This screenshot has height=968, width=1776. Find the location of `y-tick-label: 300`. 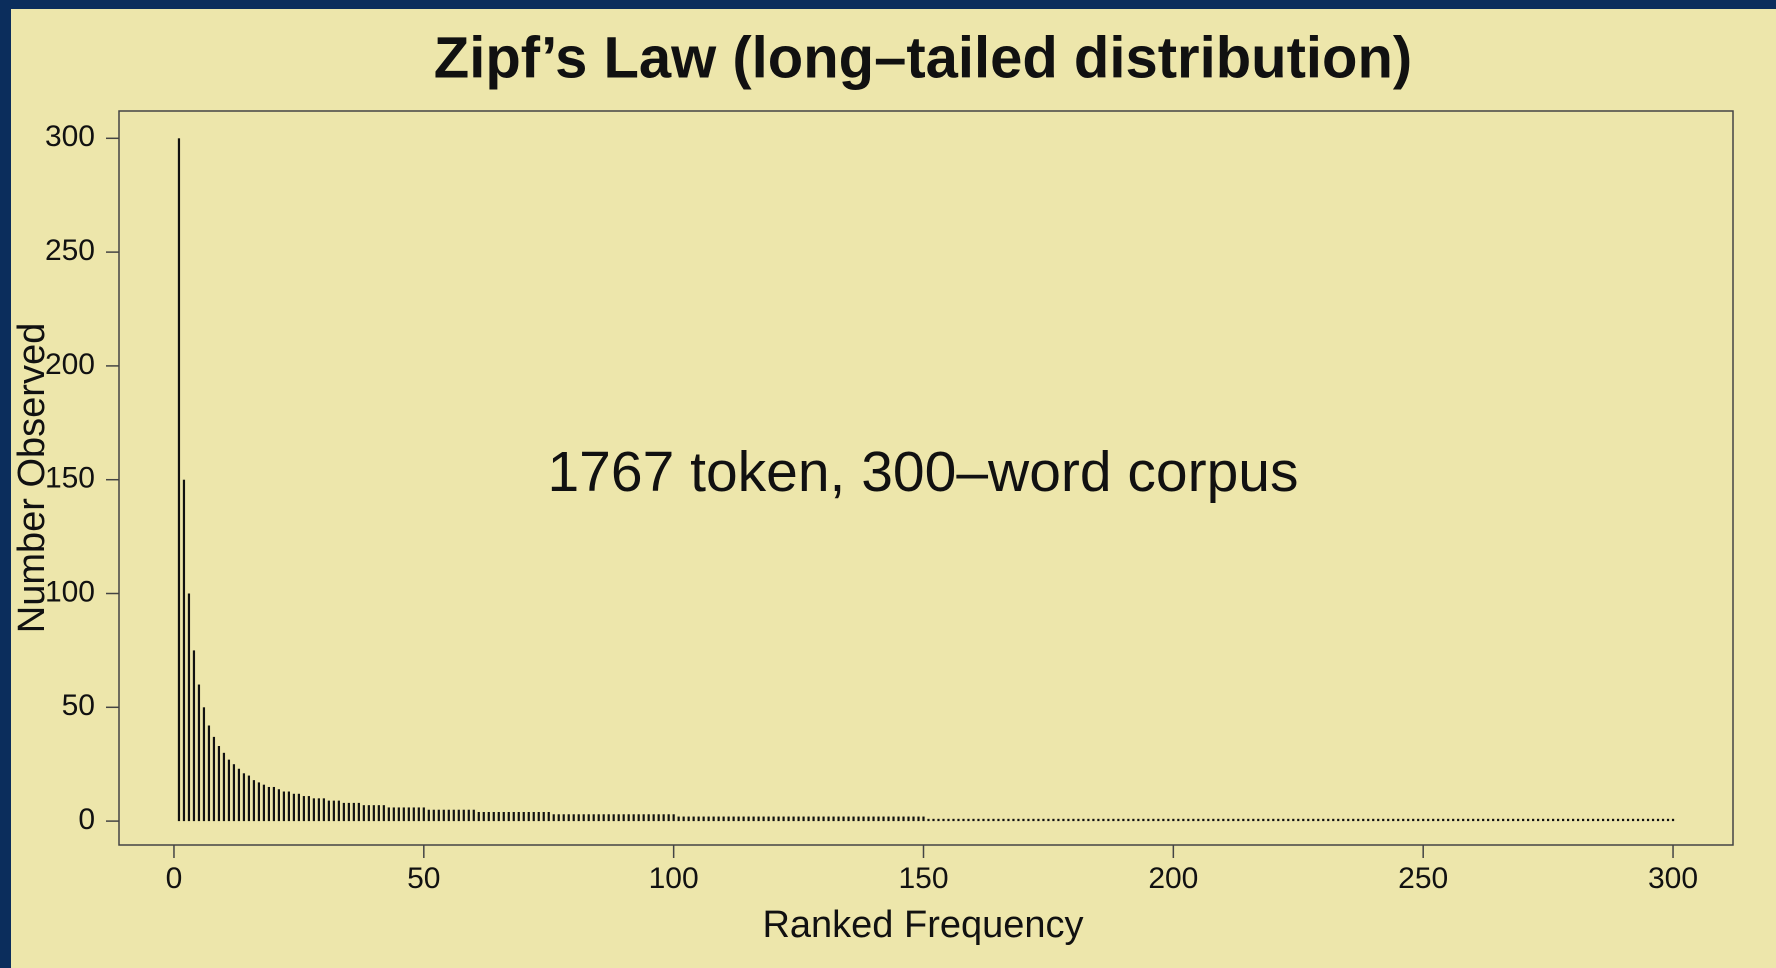

y-tick-label: 300 is located at coordinates (70, 136).